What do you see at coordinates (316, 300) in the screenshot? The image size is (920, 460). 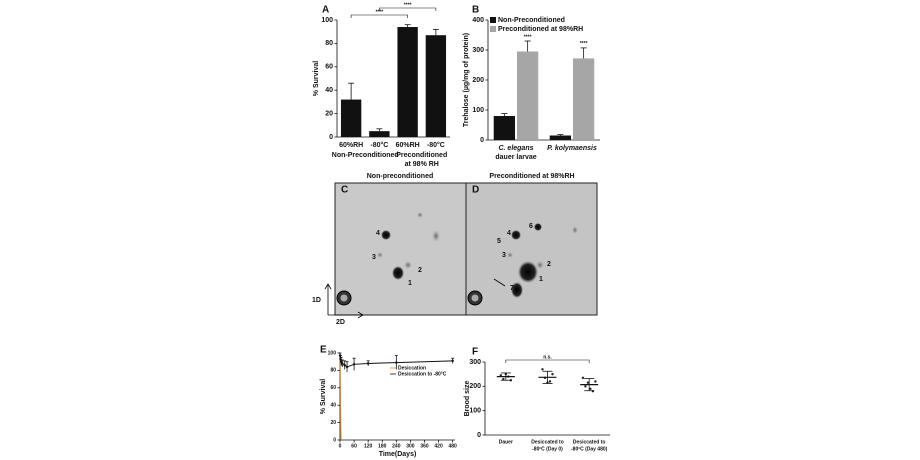 I see `axis-label: 1D` at bounding box center [316, 300].